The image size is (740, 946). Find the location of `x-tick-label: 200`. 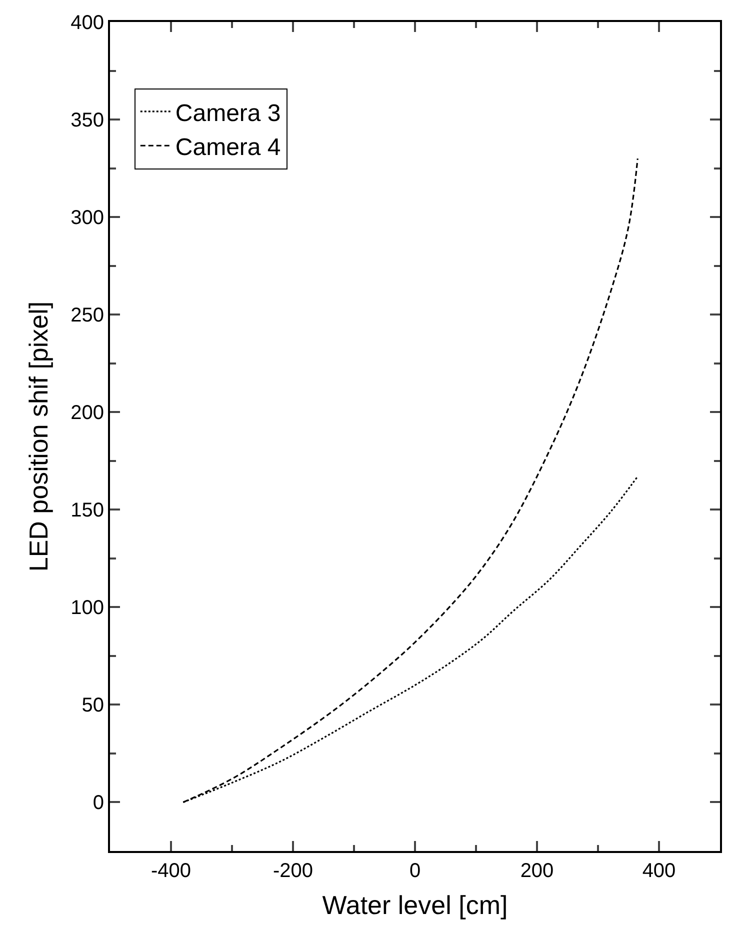

x-tick-label: 200 is located at coordinates (537, 871).